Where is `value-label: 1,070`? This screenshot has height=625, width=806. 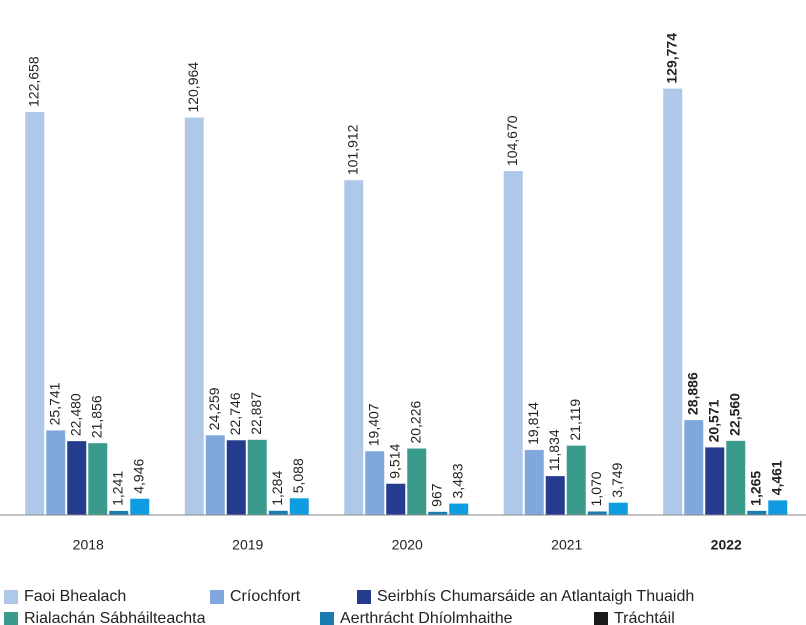 value-label: 1,070 is located at coordinates (596, 488).